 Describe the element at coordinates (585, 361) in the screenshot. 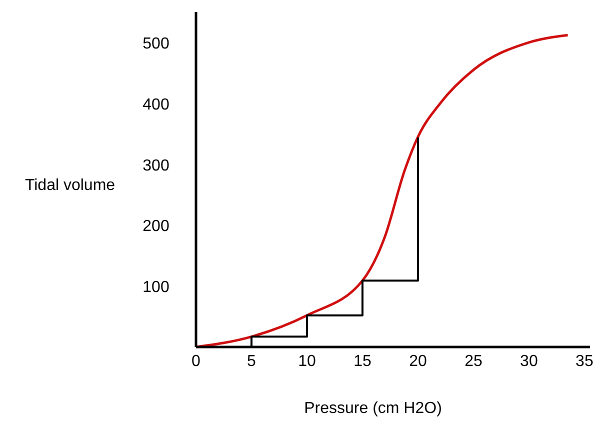

I see `x-tick-label: 35` at that location.